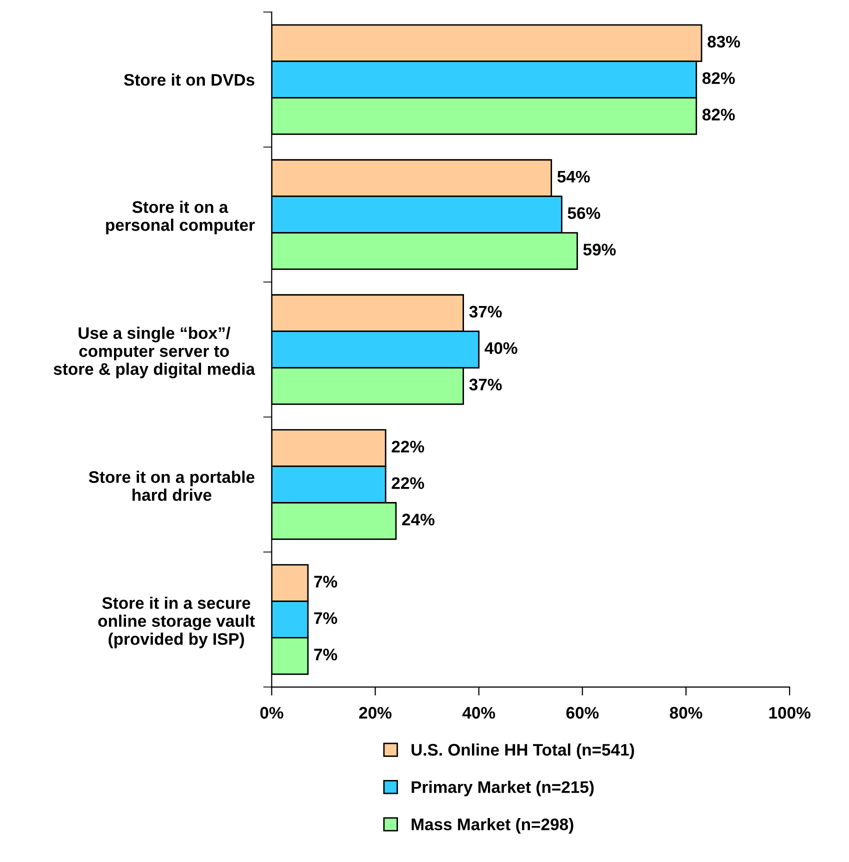 This screenshot has height=862, width=849. I want to click on y-tick-label: Use a single “box”/ computer server to store & play digital media, so click(155, 352).